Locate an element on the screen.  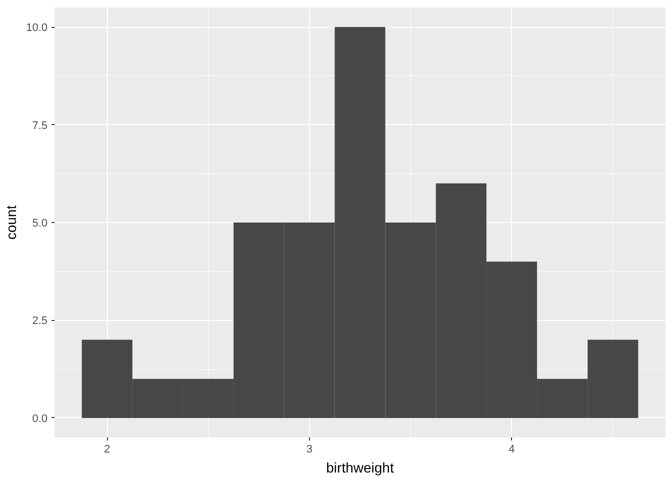
y-tick-label: 5.0 is located at coordinates (40, 224).